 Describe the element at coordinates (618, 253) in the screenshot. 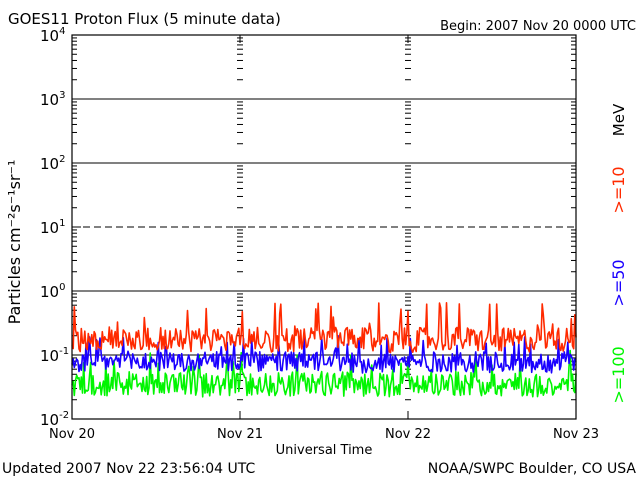

I see `legend: MeV >=10 >=50 >=100` at that location.